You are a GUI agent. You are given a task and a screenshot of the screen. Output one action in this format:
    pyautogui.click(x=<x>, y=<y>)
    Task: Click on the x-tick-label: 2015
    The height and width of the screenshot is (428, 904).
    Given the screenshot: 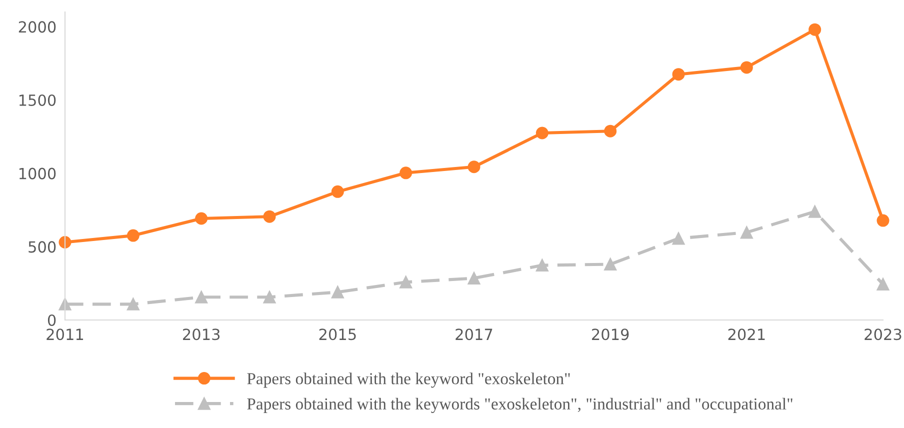 What is the action you would take?
    pyautogui.click(x=337, y=334)
    